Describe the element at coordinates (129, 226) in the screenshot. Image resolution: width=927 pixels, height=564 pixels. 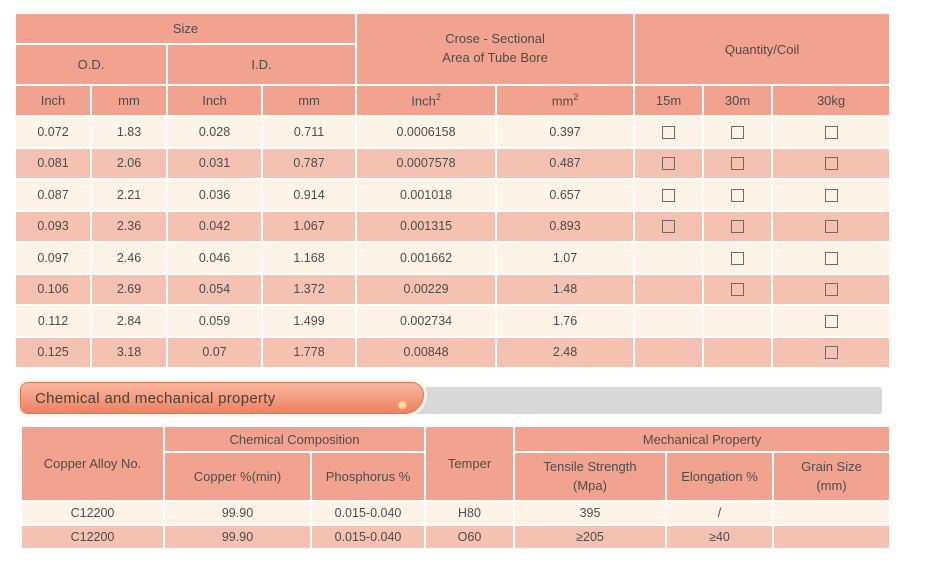
I see `od-mm-cell: 2.36` at that location.